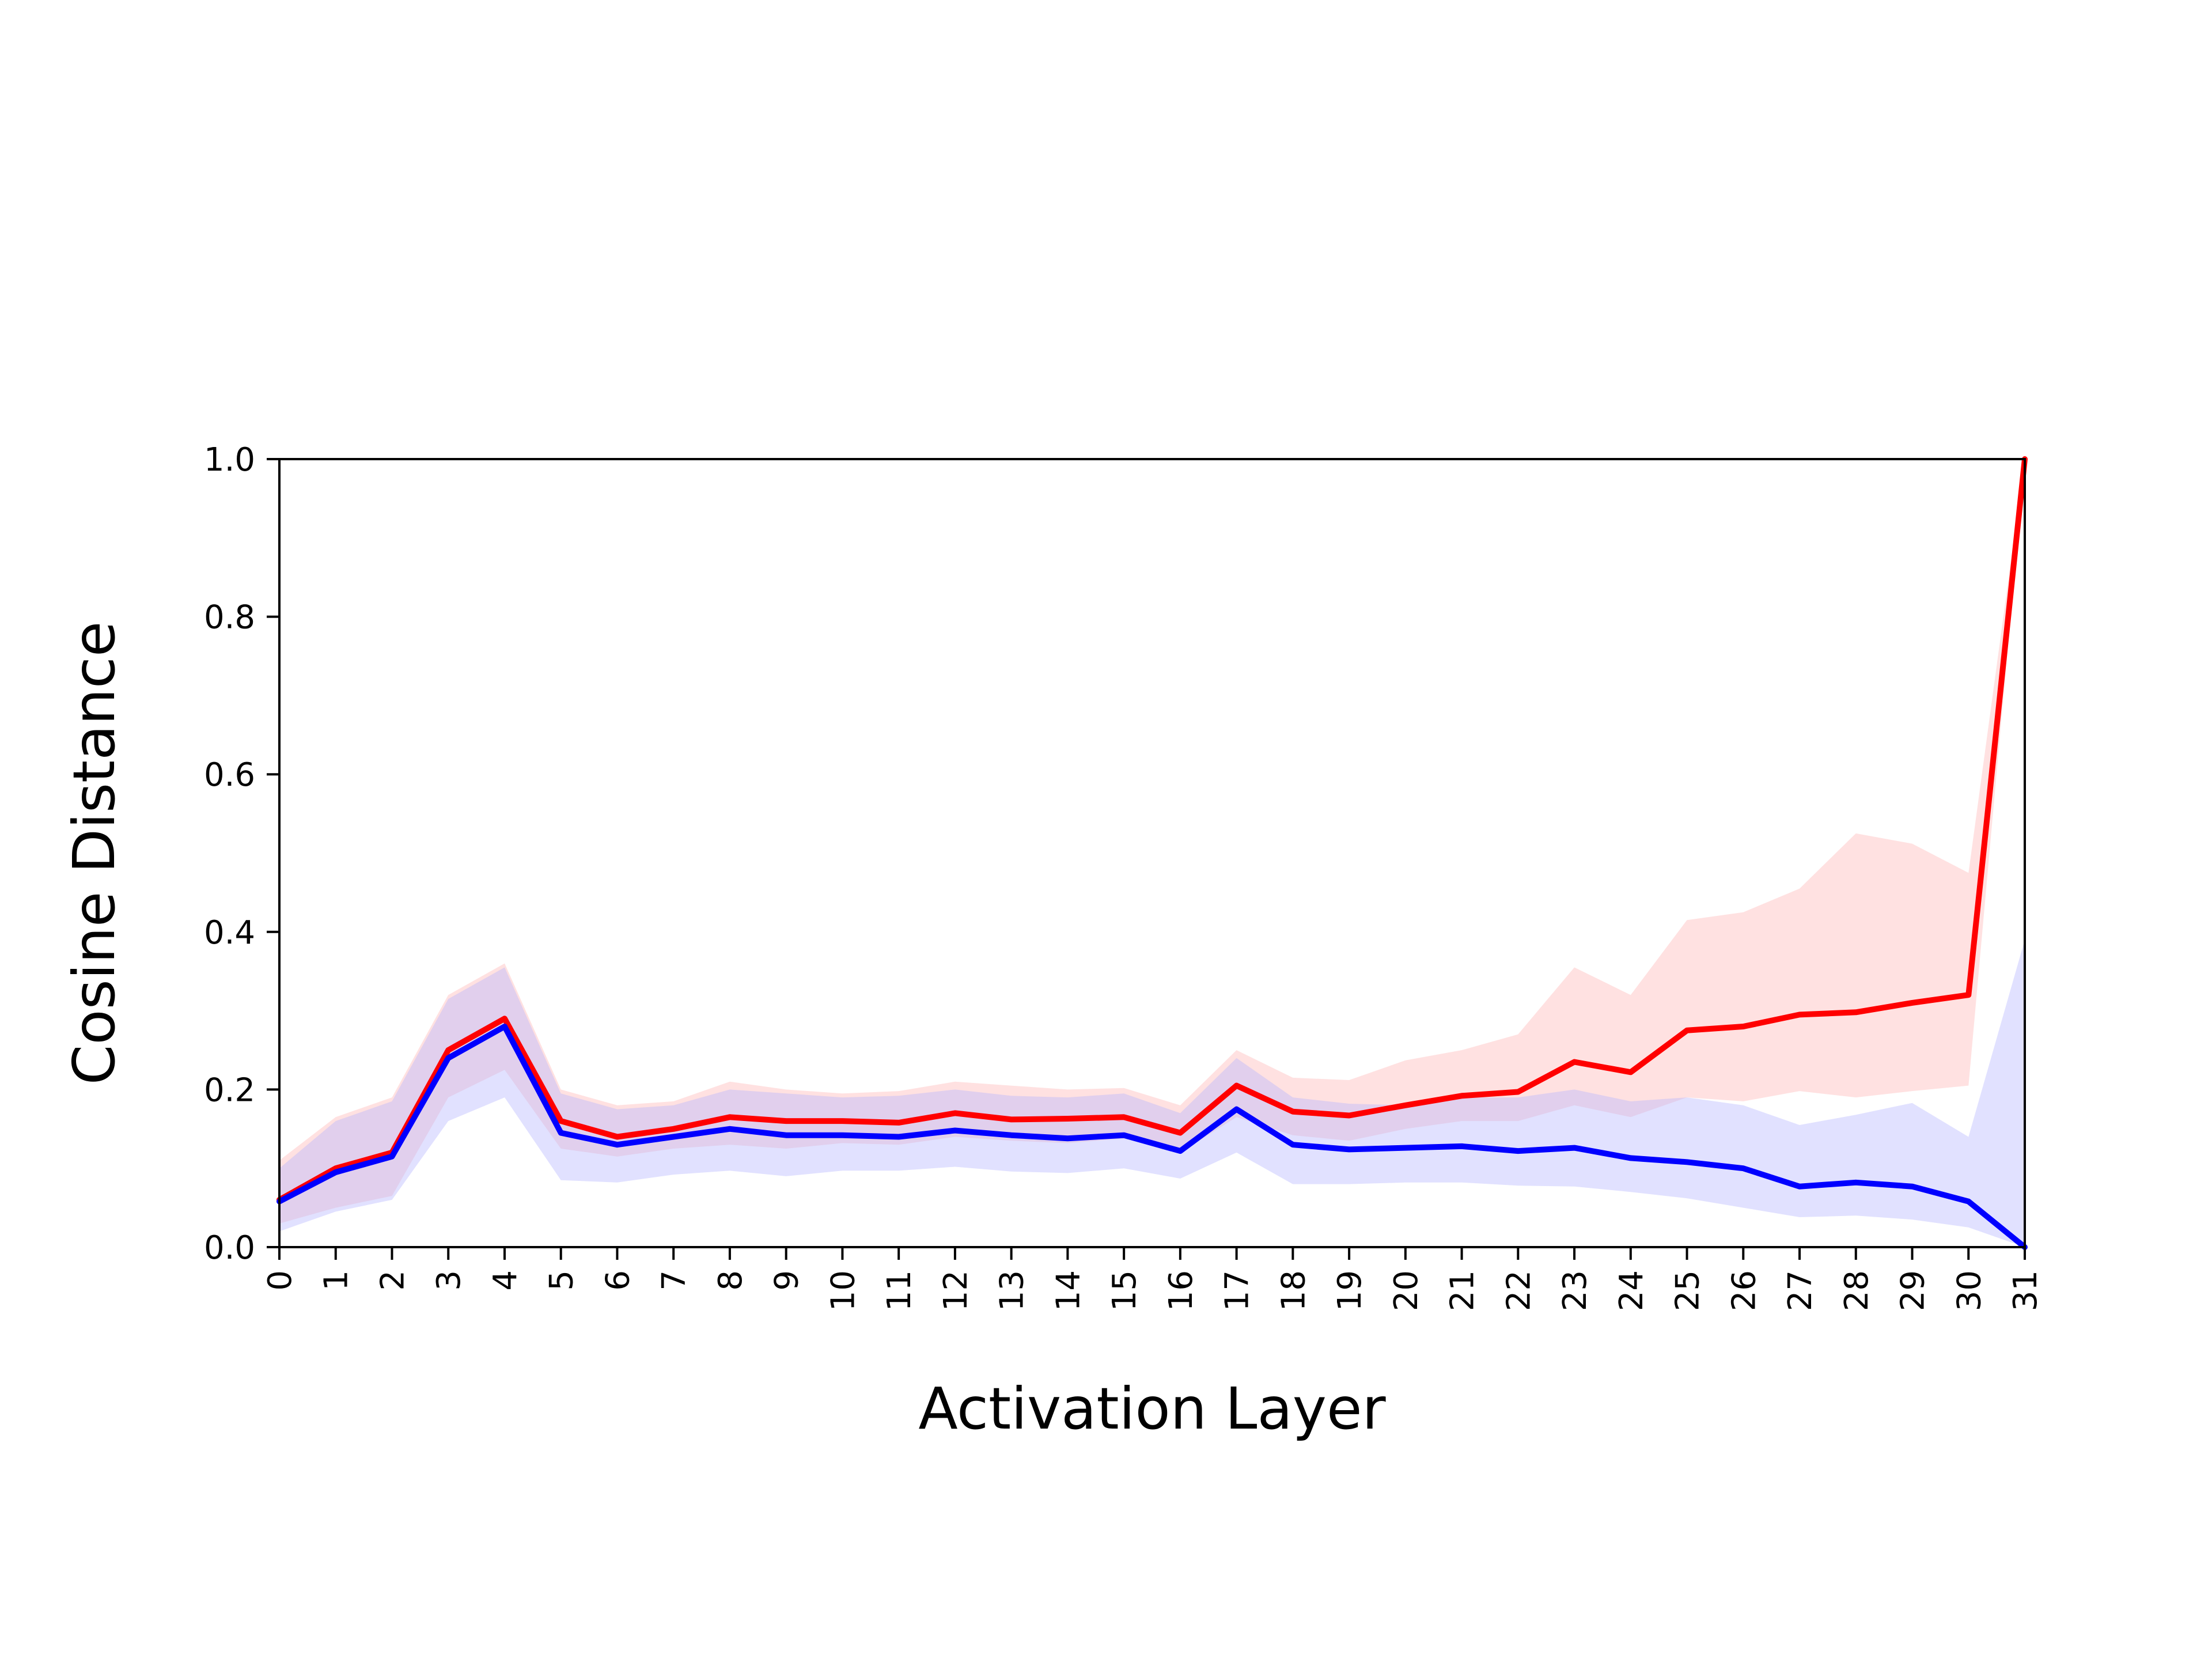 The image size is (2212, 1659). I want to click on x-tick-label: 9, so click(787, 1280).